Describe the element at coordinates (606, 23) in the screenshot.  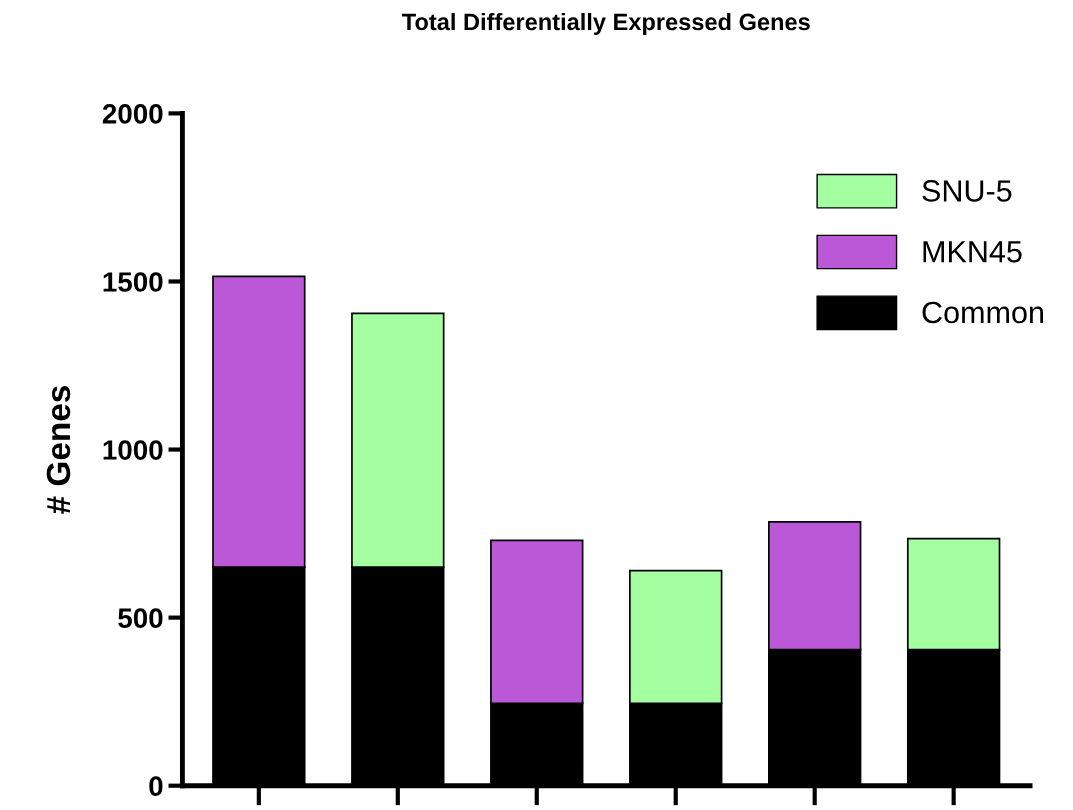
I see `chart-title: Total Differentially Expressed Genes` at that location.